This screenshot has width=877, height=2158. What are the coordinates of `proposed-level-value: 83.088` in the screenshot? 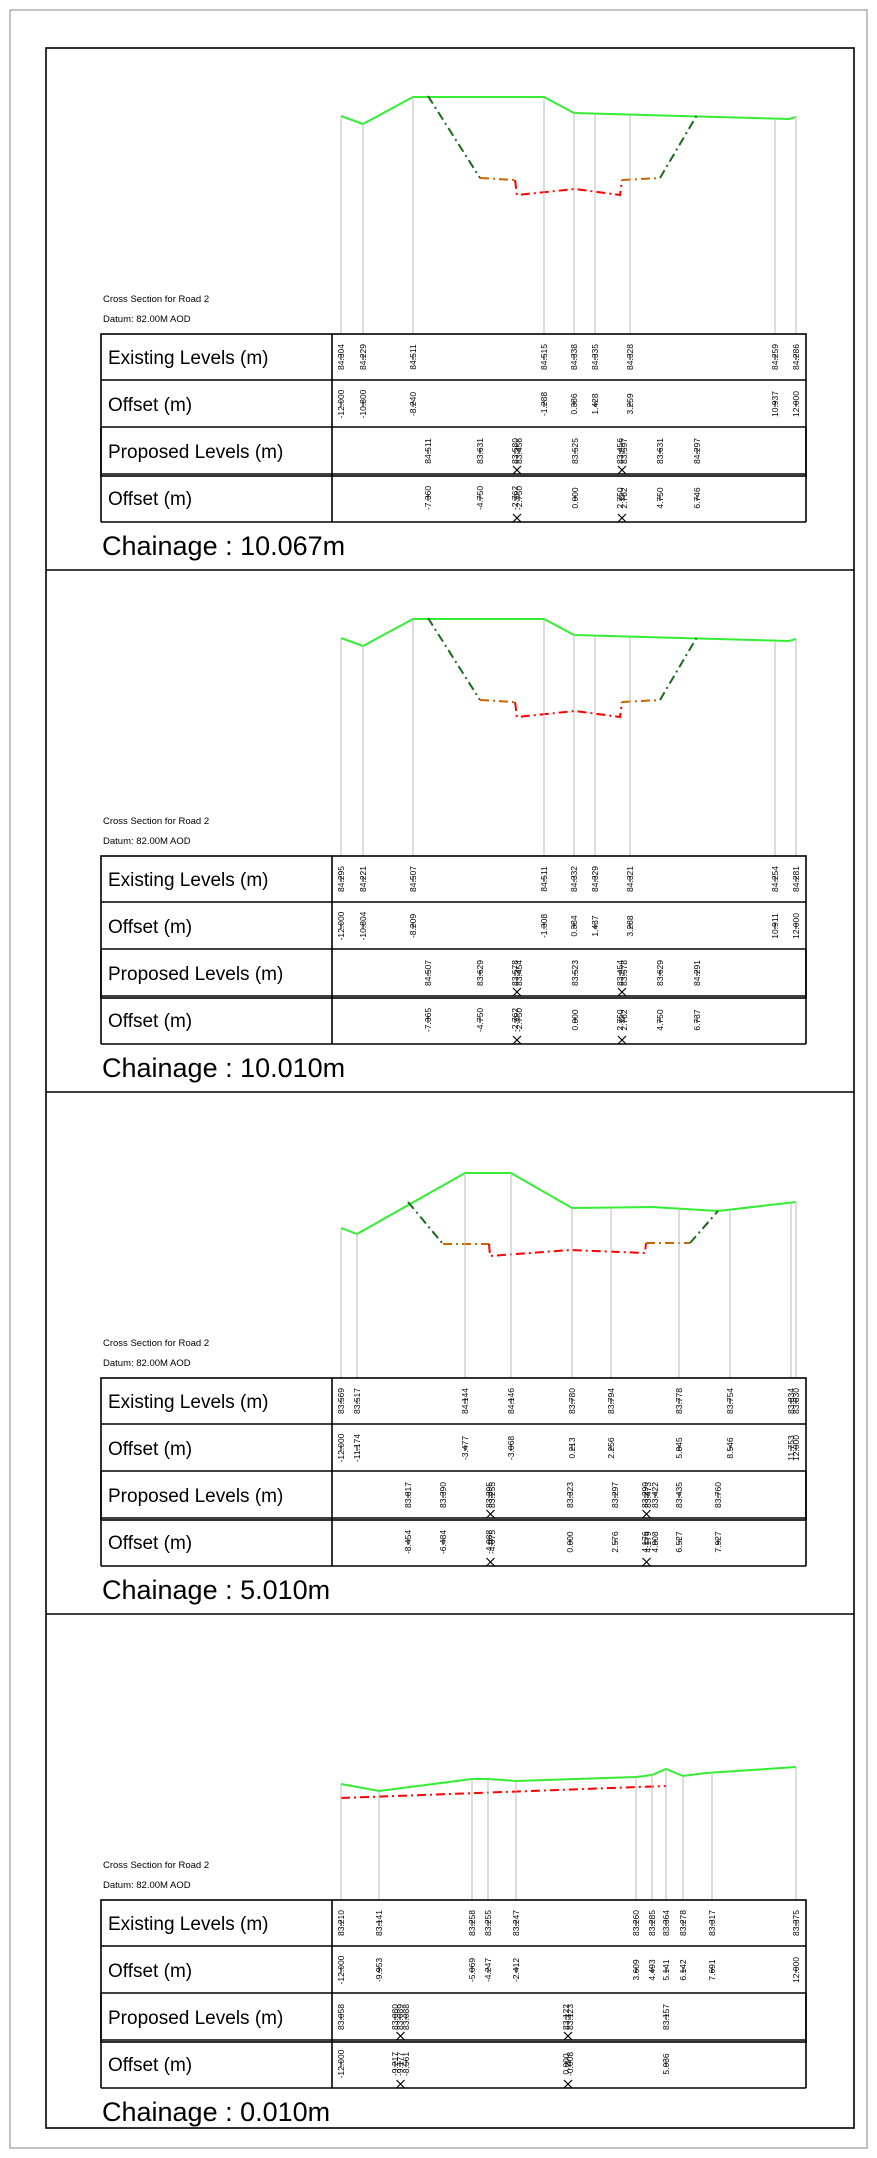 It's located at (406, 2017).